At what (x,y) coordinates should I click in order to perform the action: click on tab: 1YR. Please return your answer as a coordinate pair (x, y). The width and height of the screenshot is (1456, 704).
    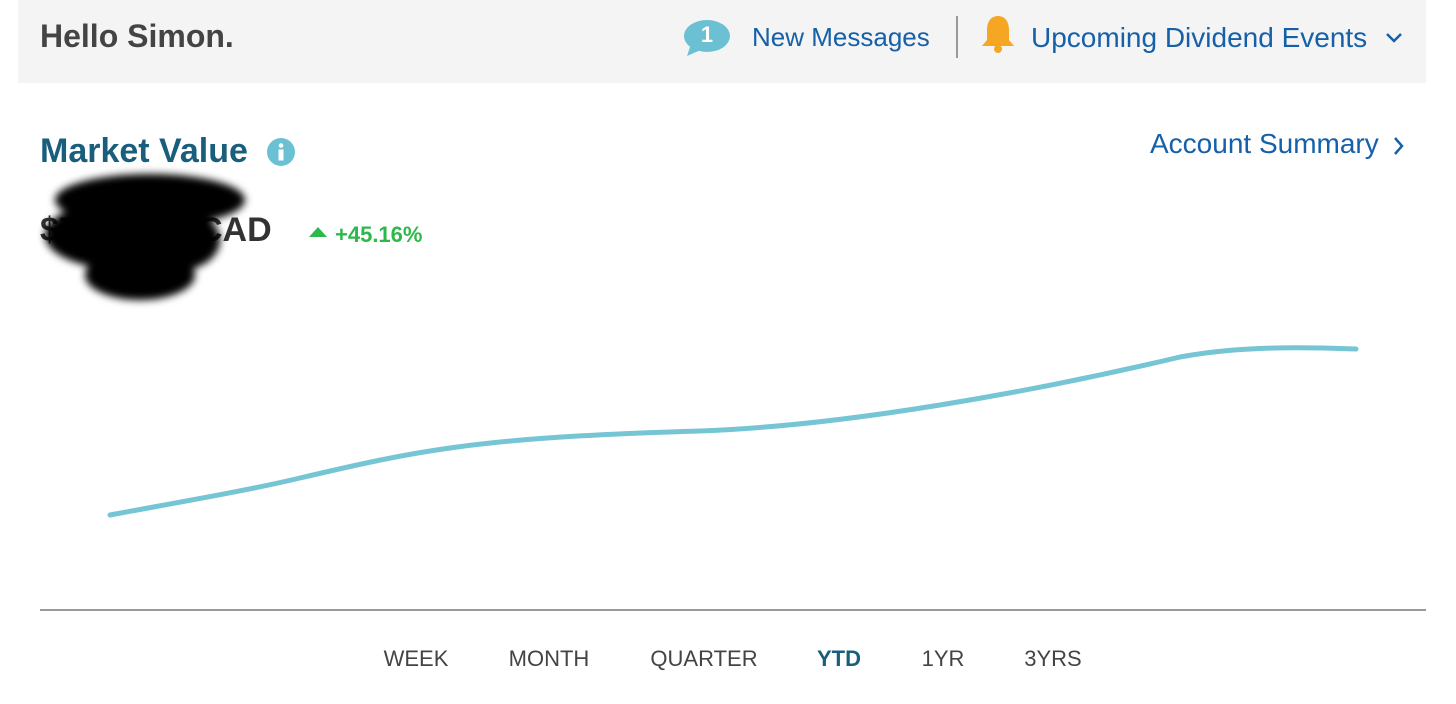
    Looking at the image, I should click on (943, 658).